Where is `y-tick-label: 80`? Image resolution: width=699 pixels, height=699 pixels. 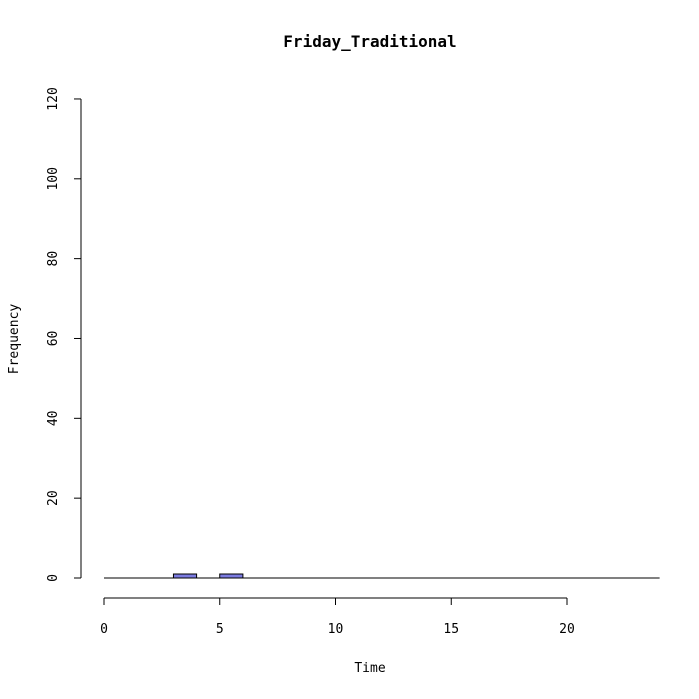
y-tick-label: 80 is located at coordinates (53, 259).